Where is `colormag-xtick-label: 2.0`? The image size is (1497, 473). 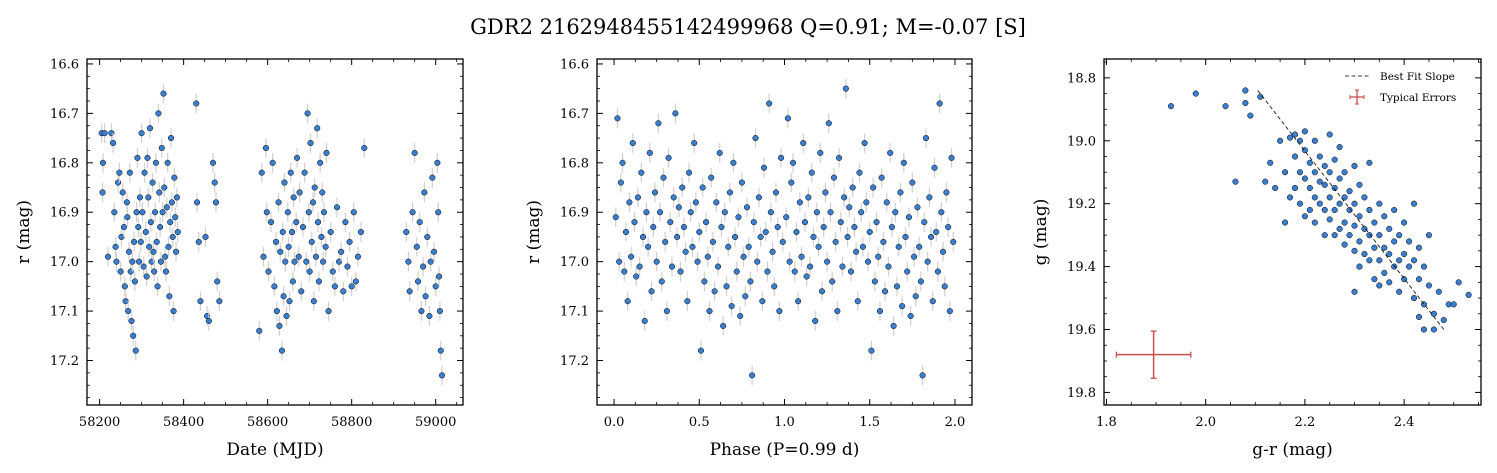
colormag-xtick-label: 2.0 is located at coordinates (1205, 422).